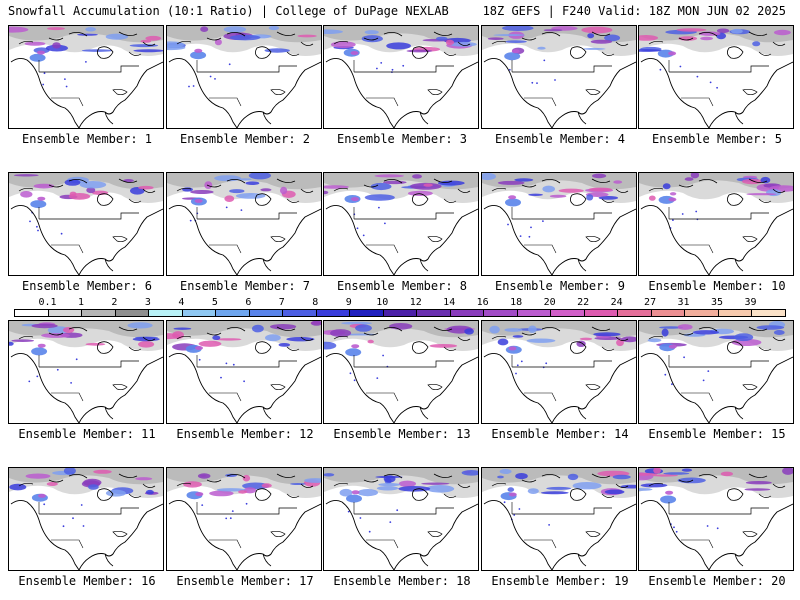 The image size is (800, 600). What do you see at coordinates (717, 581) in the screenshot?
I see `ensemble-member-label: Ensemble Member: 20` at bounding box center [717, 581].